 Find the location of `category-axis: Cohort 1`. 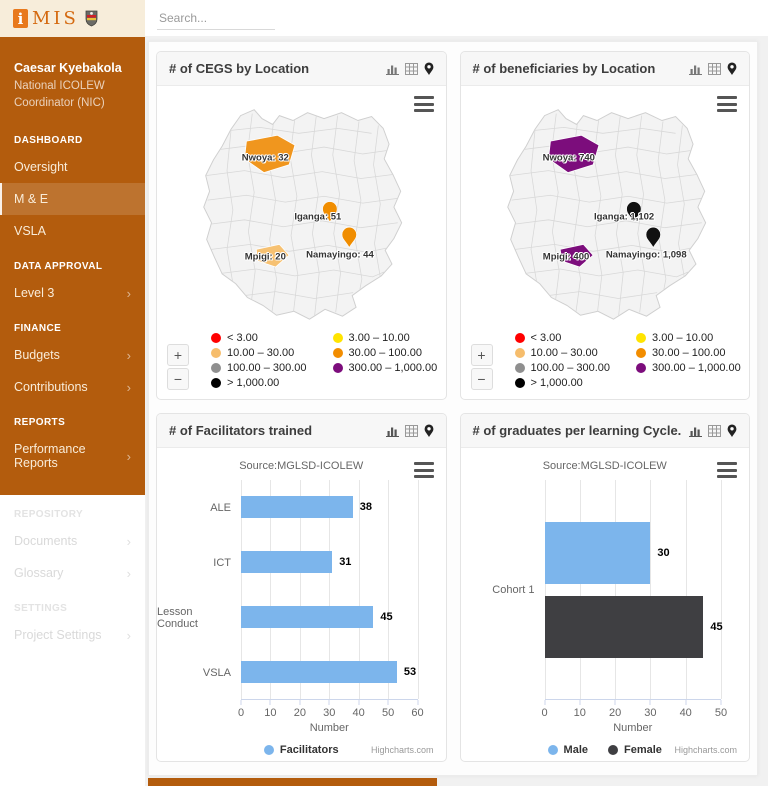

category-axis: Cohort 1 is located at coordinates (503, 590).